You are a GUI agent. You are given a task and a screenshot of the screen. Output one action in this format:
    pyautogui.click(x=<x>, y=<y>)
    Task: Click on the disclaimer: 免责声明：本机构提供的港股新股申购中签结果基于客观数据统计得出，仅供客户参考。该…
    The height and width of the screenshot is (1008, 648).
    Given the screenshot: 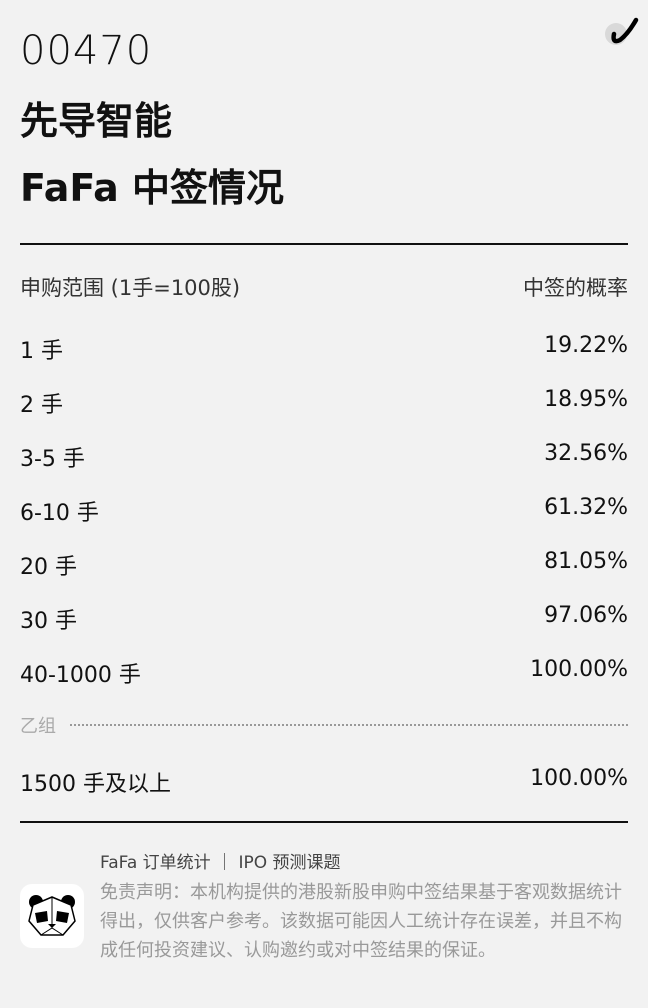 What is the action you would take?
    pyautogui.click(x=361, y=921)
    